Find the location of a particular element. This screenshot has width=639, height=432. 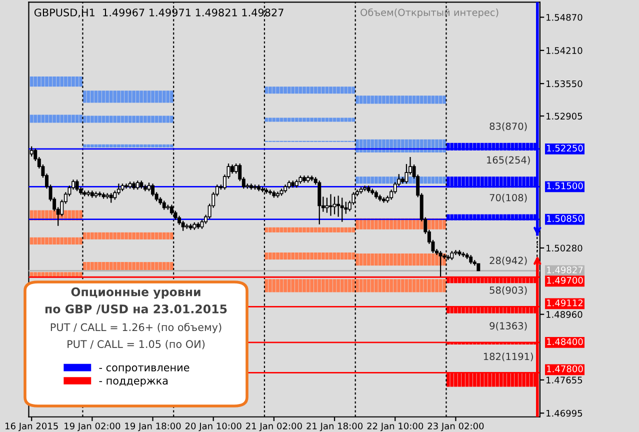

x-tick-label: 19 Jan 02:00 is located at coordinates (92, 427).